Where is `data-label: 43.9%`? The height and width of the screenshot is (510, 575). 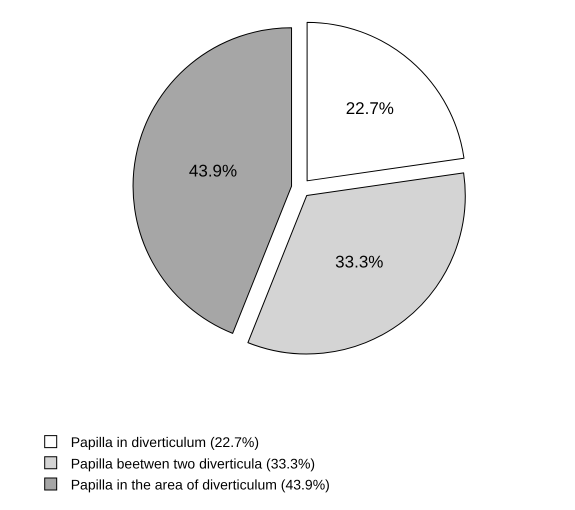 data-label: 43.9% is located at coordinates (213, 171).